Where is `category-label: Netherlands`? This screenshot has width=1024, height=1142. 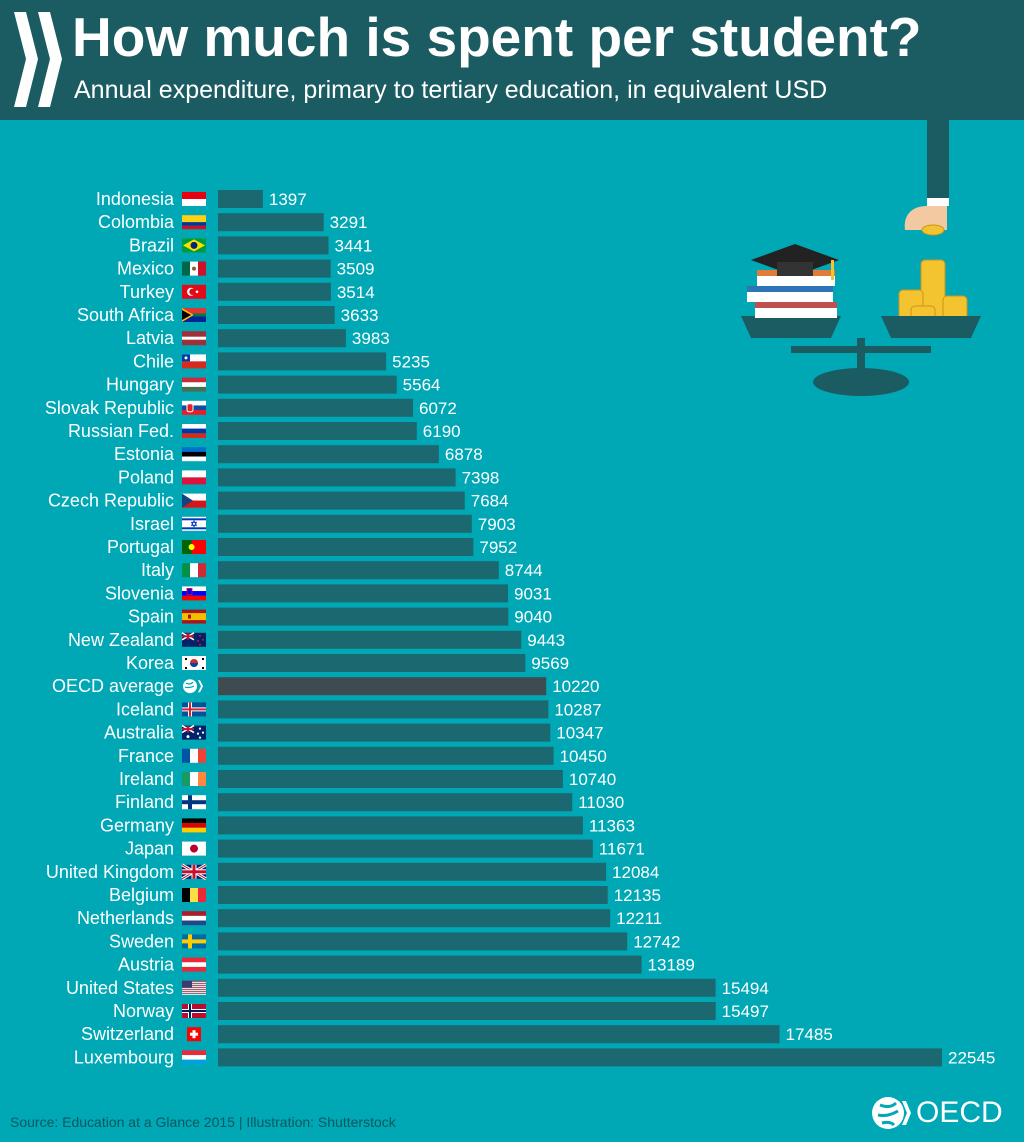
category-label: Netherlands is located at coordinates (125, 918).